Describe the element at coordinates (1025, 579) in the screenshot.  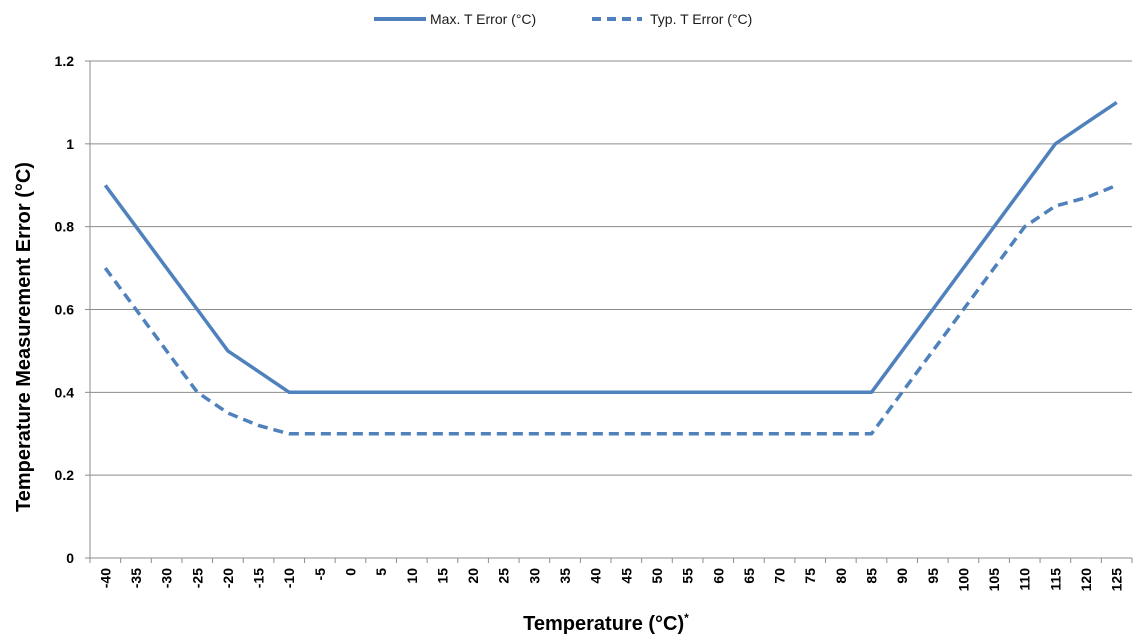
I see `x-tick-label: 110` at that location.